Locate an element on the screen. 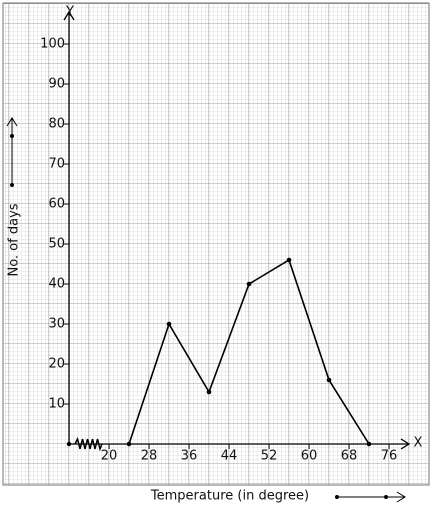 Image resolution: width=434 pixels, height=510 pixels. x-tick-label: 52 is located at coordinates (269, 456).